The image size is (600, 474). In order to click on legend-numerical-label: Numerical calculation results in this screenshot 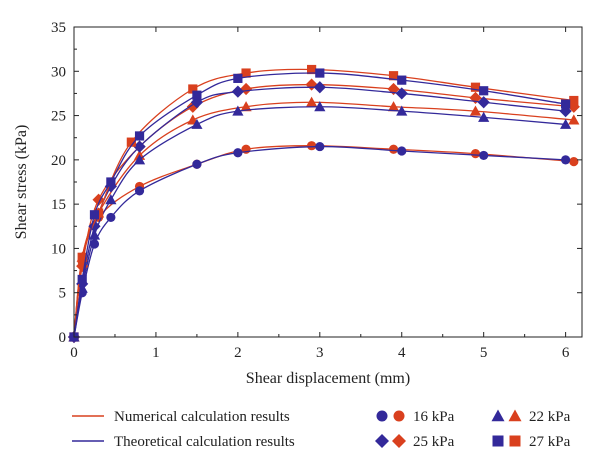, I will do `click(202, 417)`.